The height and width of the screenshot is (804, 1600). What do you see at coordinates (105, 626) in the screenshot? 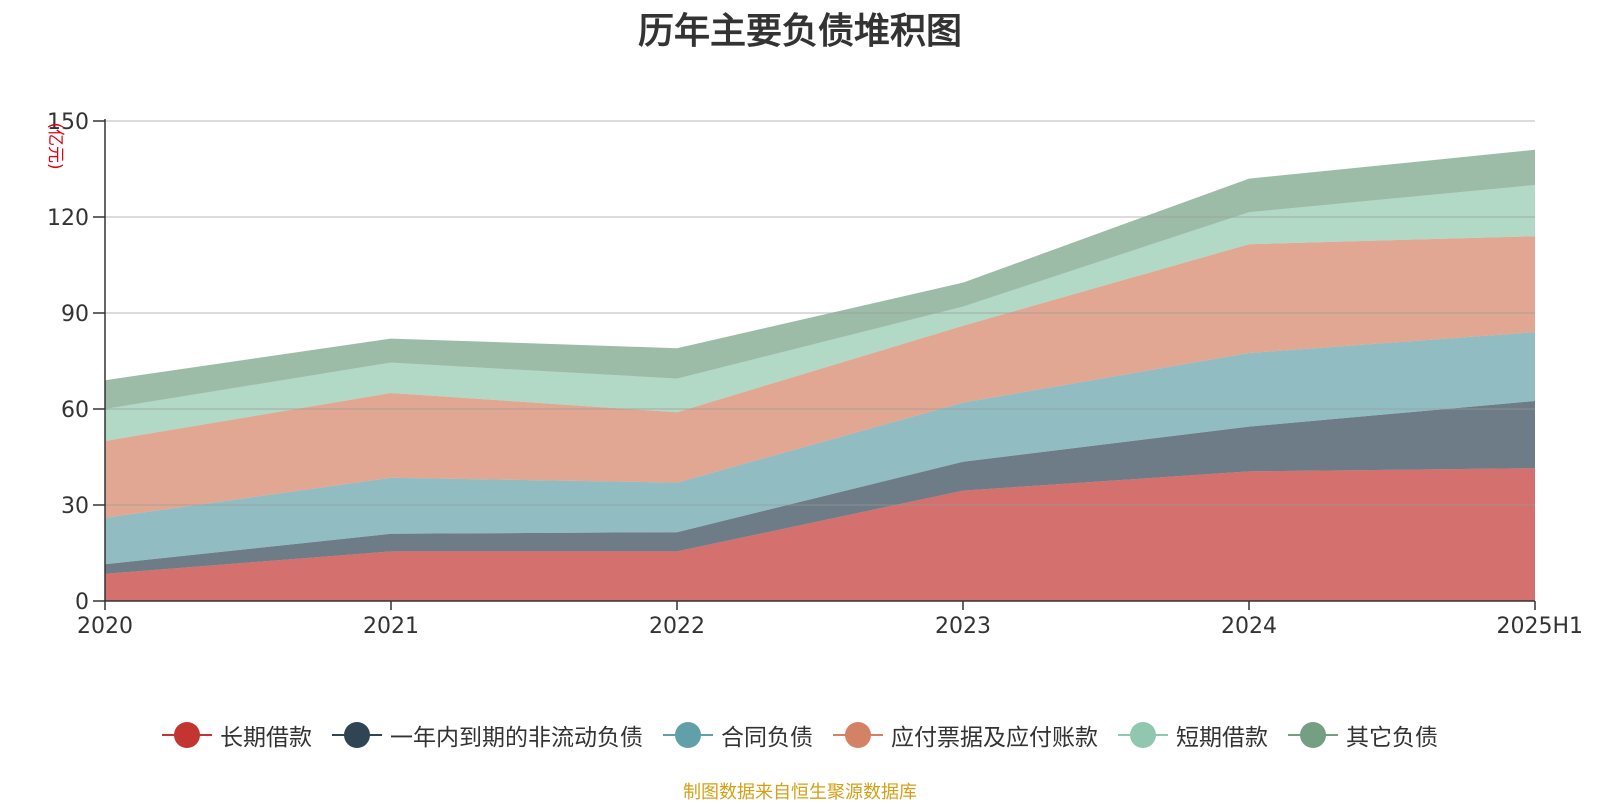
I see `x-tick-label: 2020` at bounding box center [105, 626].